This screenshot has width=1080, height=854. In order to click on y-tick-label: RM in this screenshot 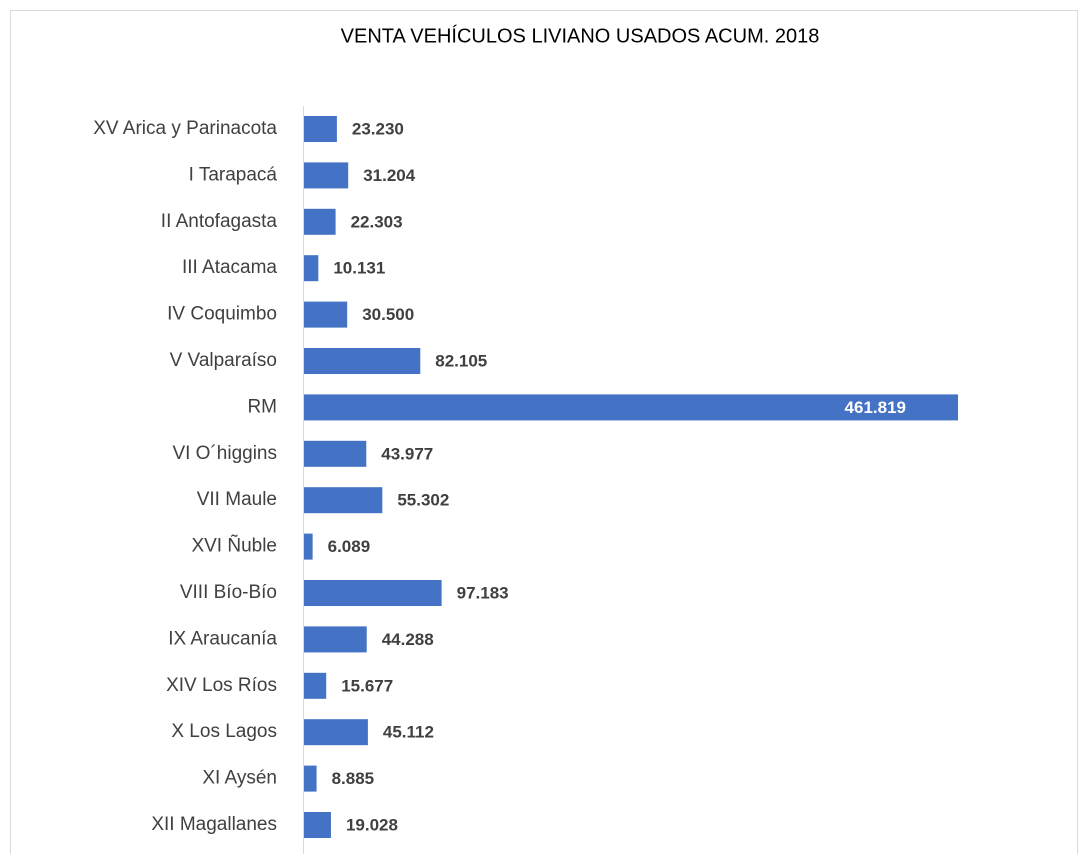, I will do `click(262, 406)`.